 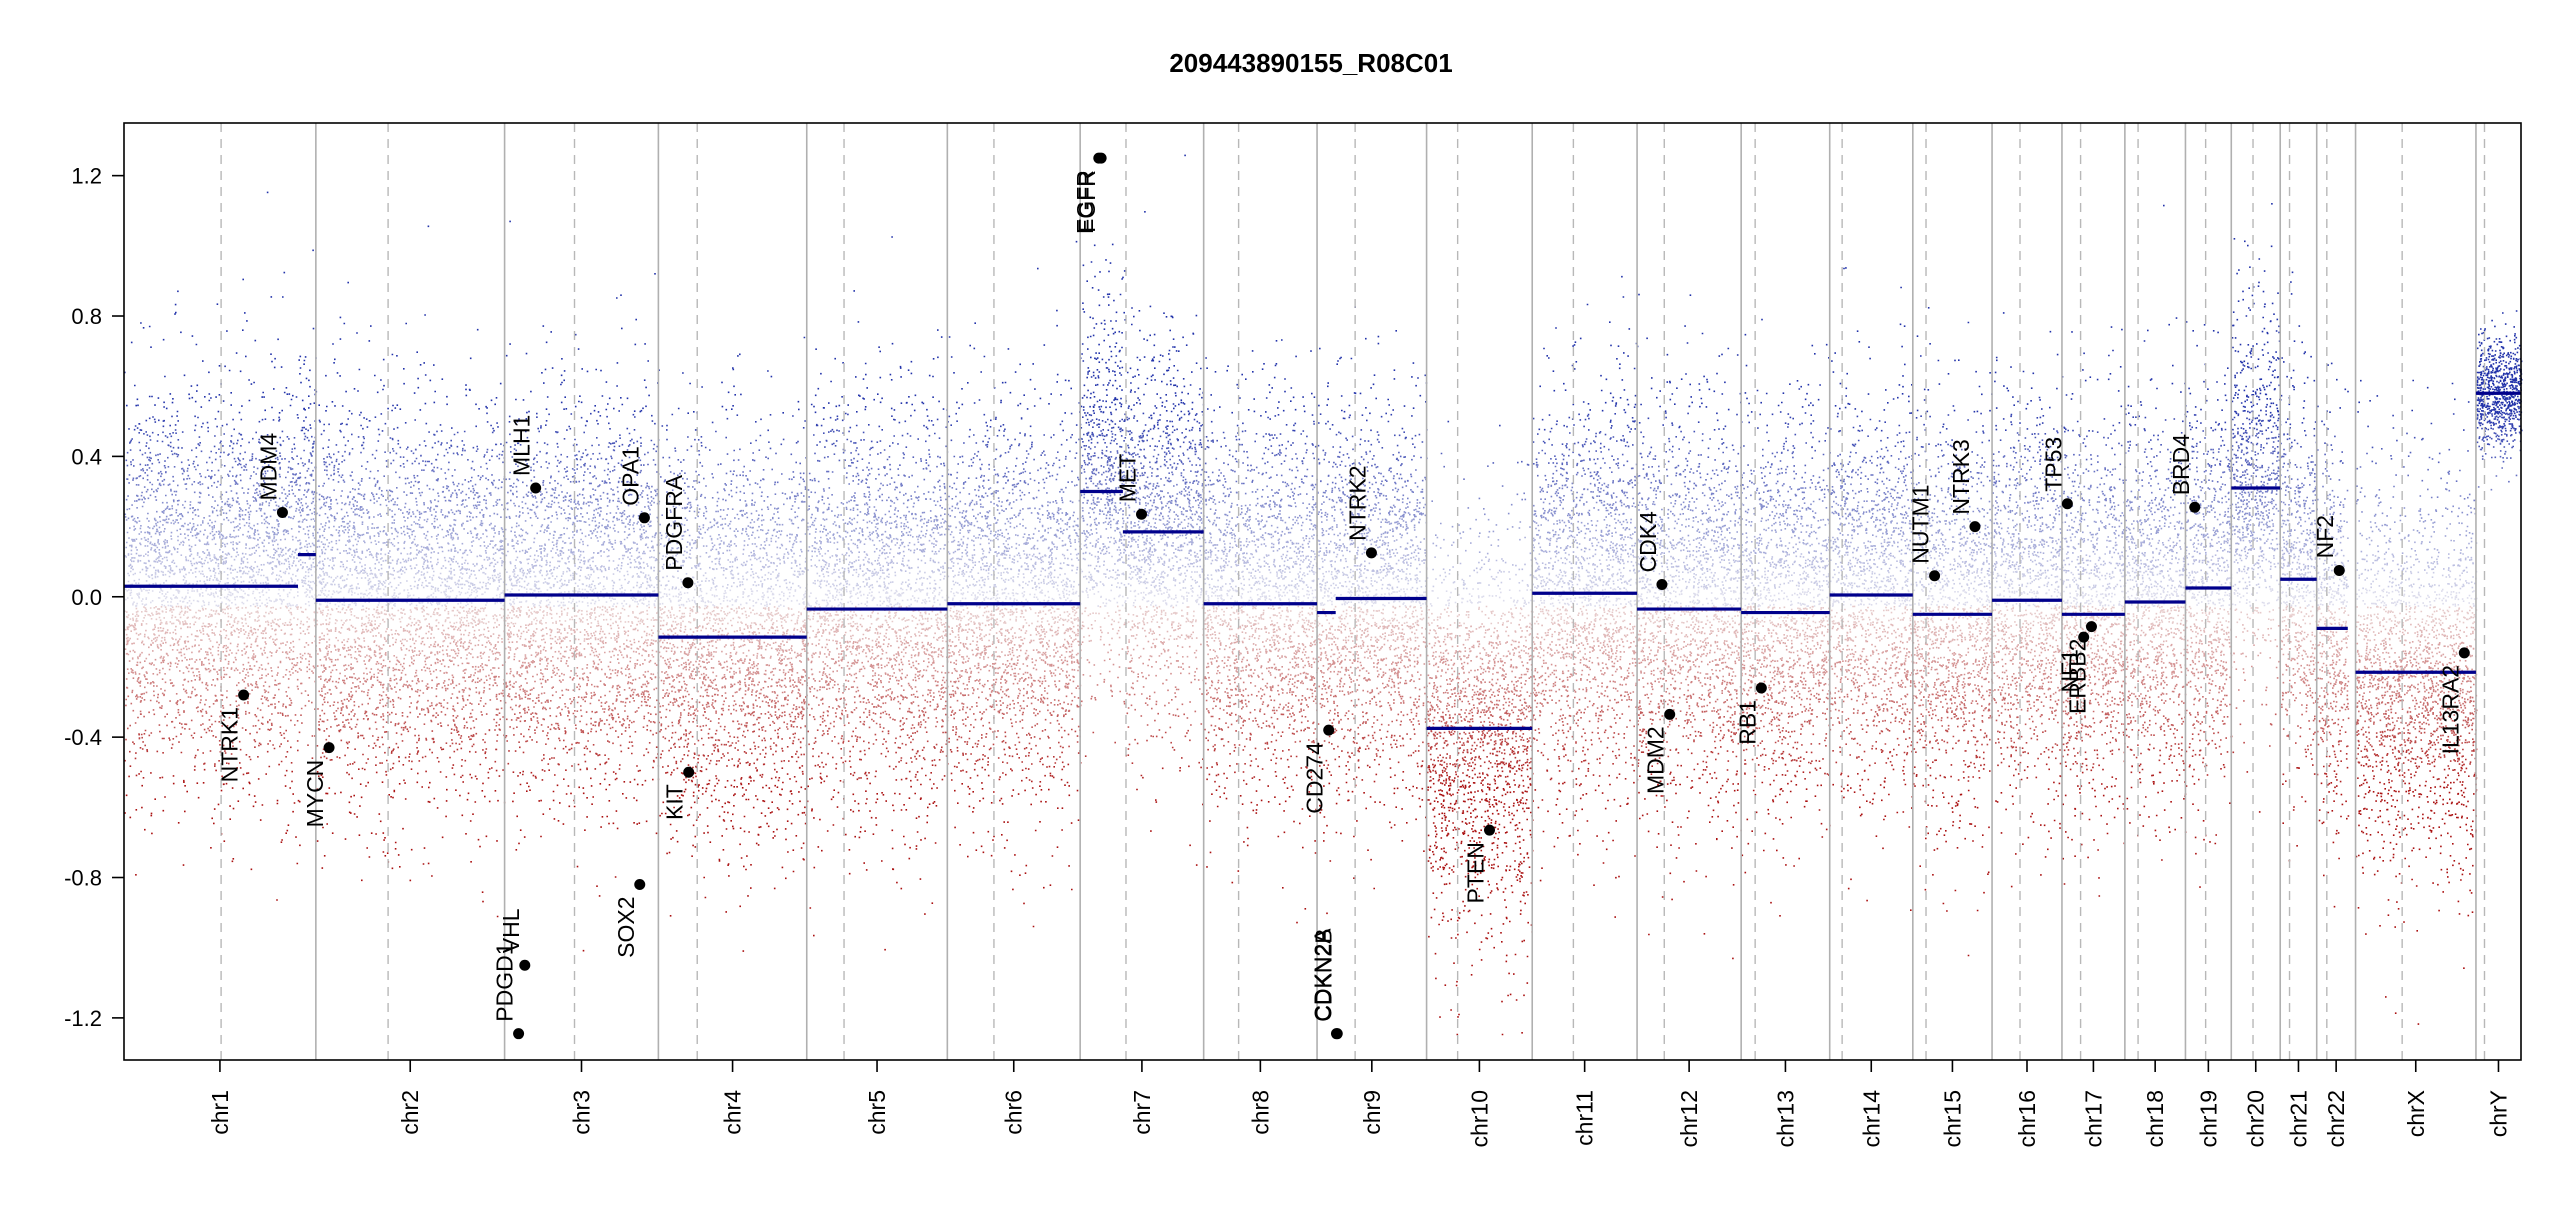 What do you see at coordinates (2416, 1113) in the screenshot?
I see `chromosome-label: chrX` at bounding box center [2416, 1113].